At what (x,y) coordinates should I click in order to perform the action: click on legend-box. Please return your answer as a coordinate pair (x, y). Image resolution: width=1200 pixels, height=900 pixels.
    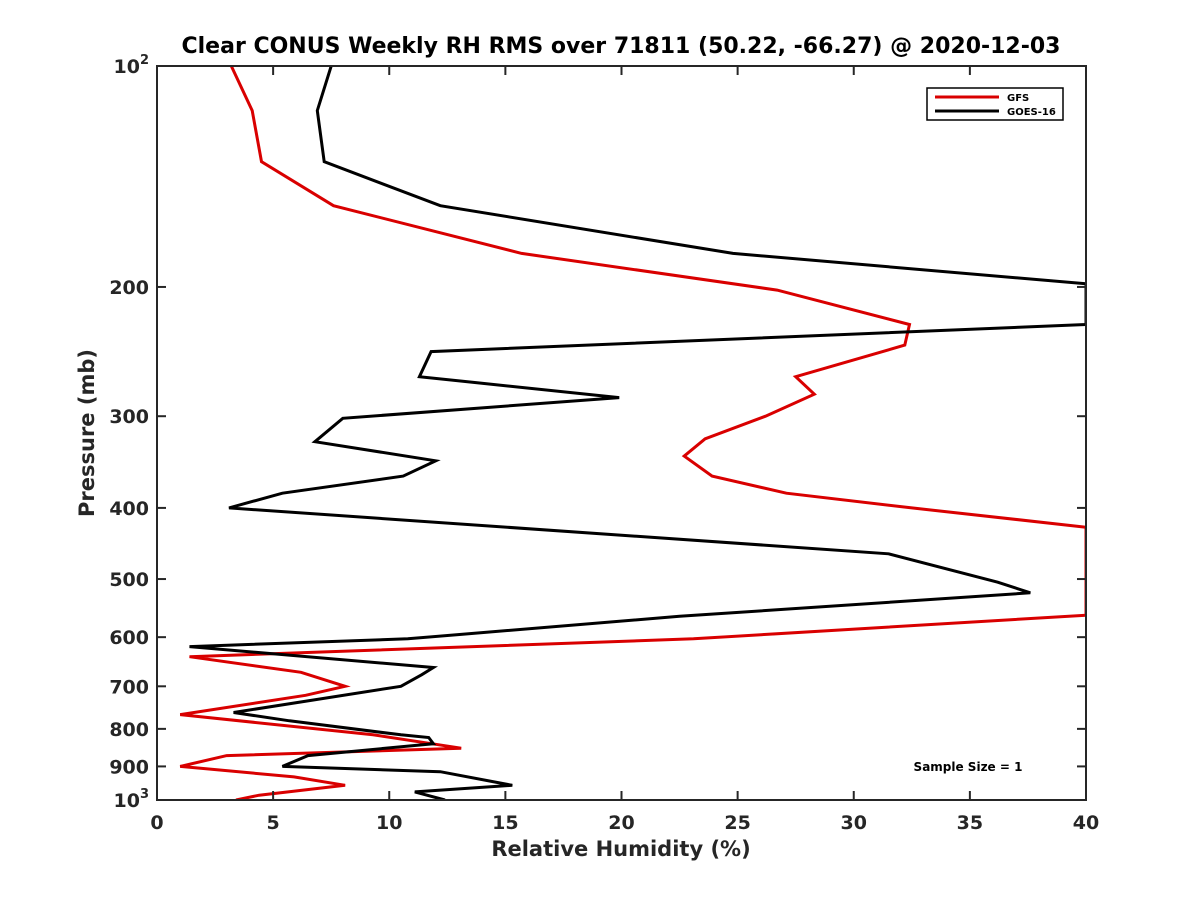
    Looking at the image, I should click on (995, 104).